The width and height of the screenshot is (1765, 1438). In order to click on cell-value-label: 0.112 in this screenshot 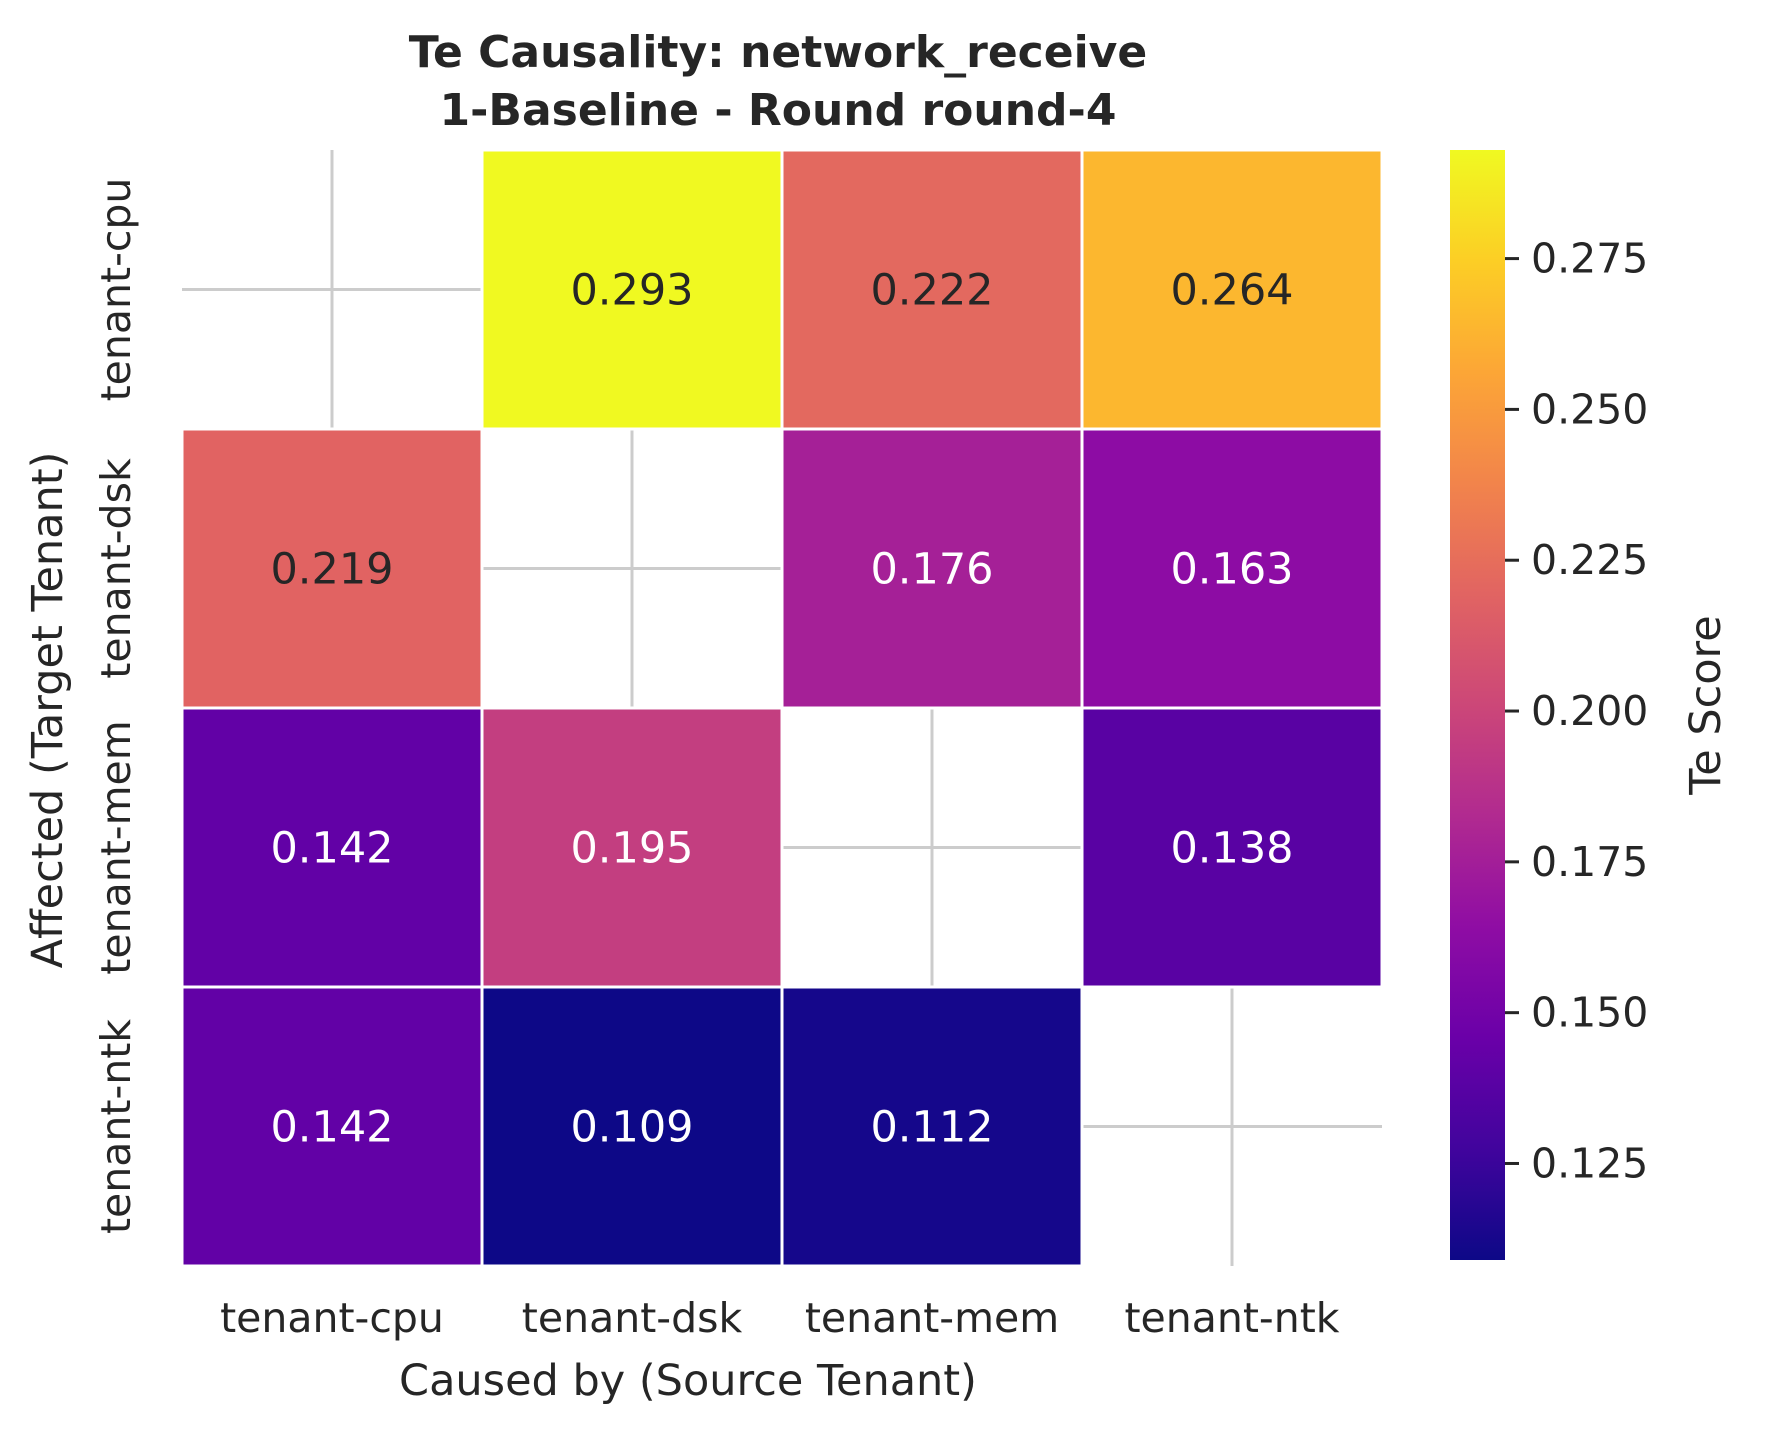, I will do `click(931, 1128)`.